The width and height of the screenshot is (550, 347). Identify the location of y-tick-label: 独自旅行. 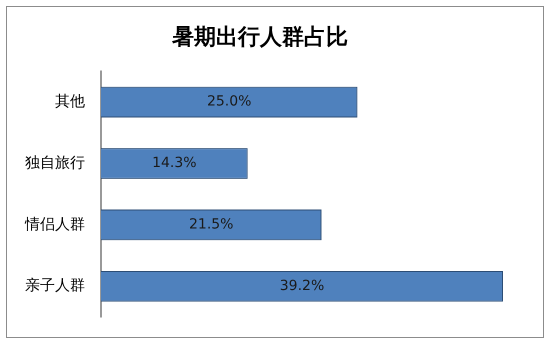
(55, 162).